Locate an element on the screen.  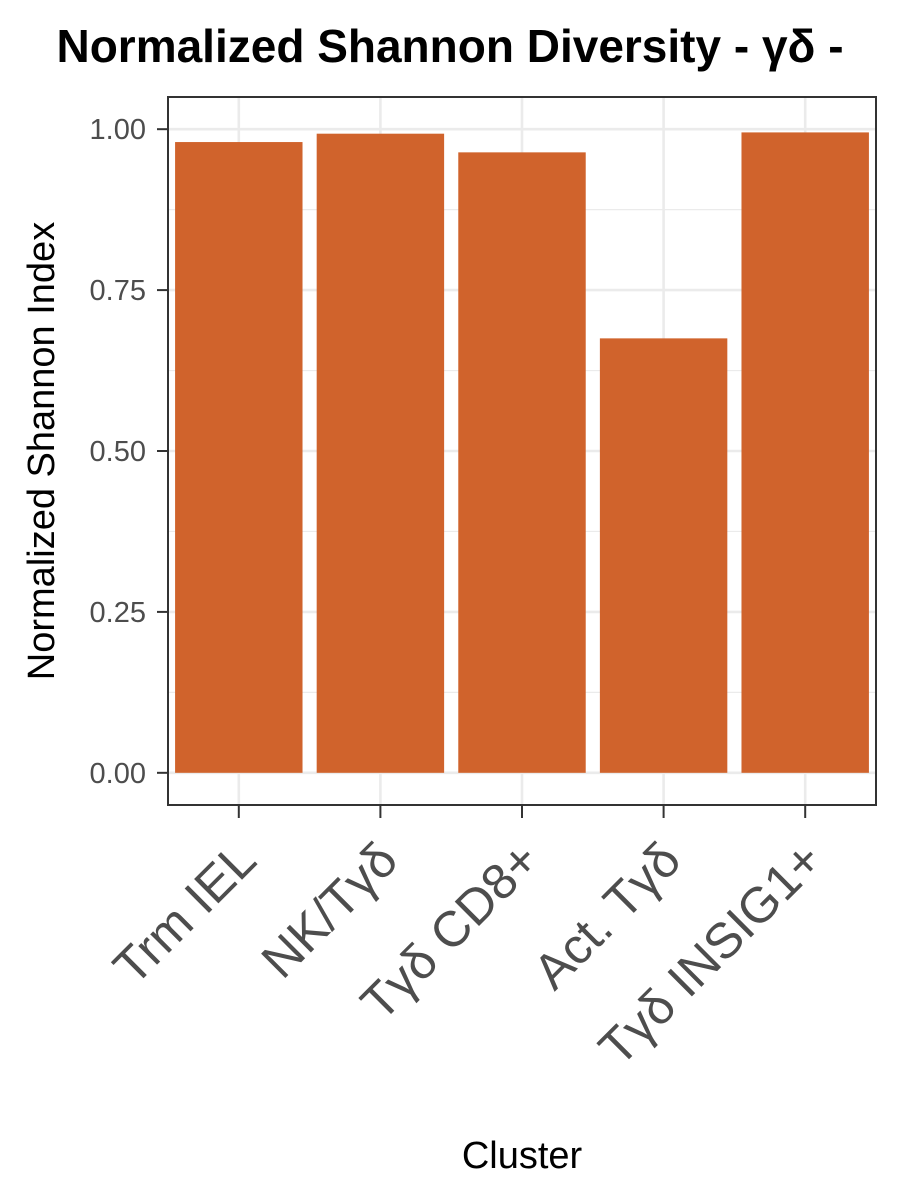
chart-title: Normalized Shannon Diversity - γδ - is located at coordinates (449, 46).